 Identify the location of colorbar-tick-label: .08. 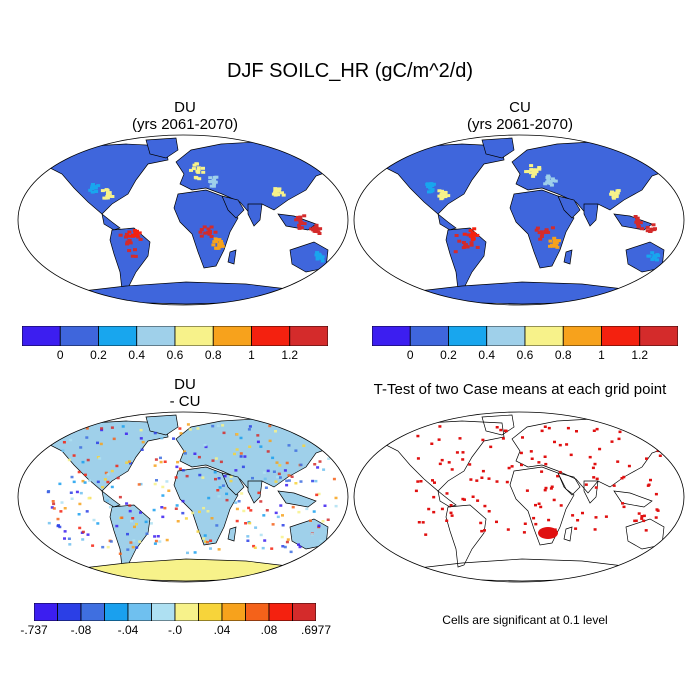
(269, 630).